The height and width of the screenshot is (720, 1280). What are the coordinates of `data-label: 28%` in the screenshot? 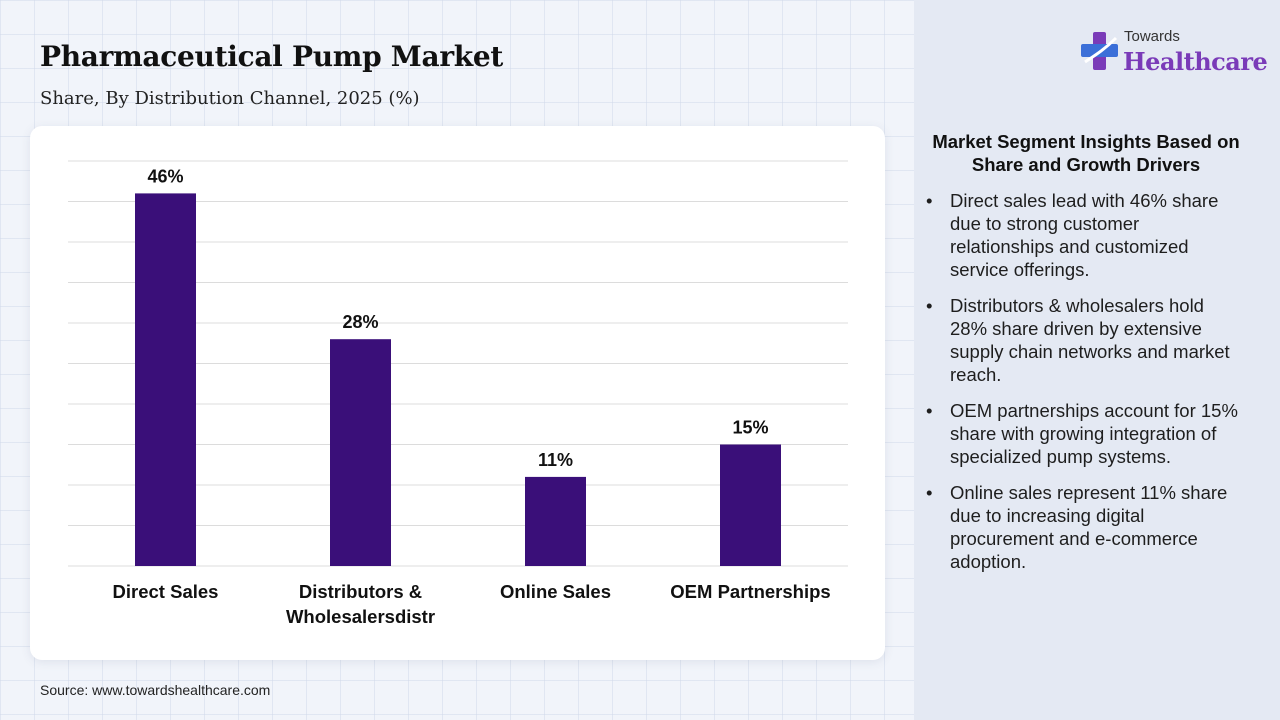 It's located at (360, 322).